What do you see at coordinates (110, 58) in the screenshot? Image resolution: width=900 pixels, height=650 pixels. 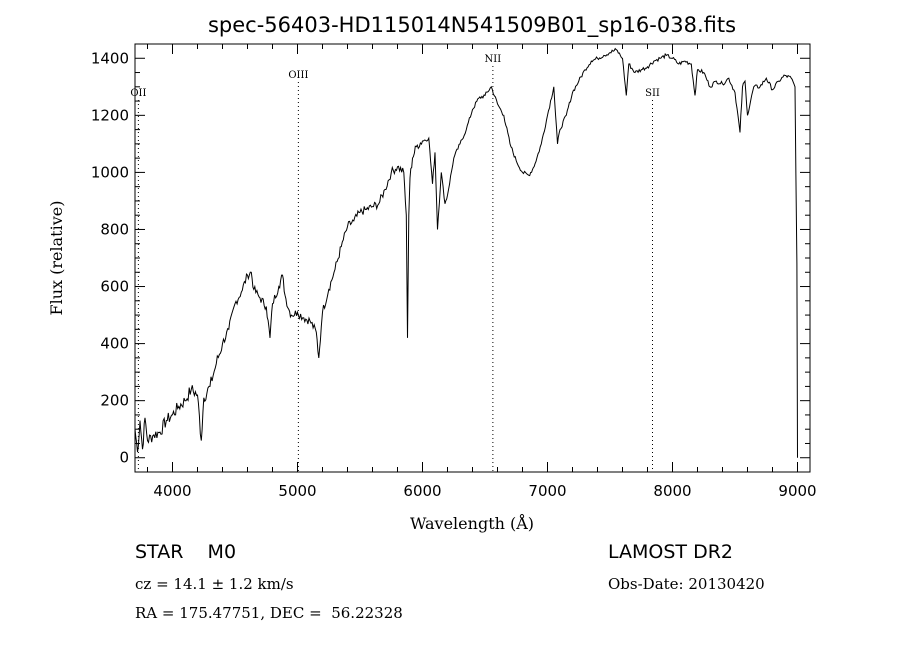 I see `y-tick-label: 1400` at bounding box center [110, 58].